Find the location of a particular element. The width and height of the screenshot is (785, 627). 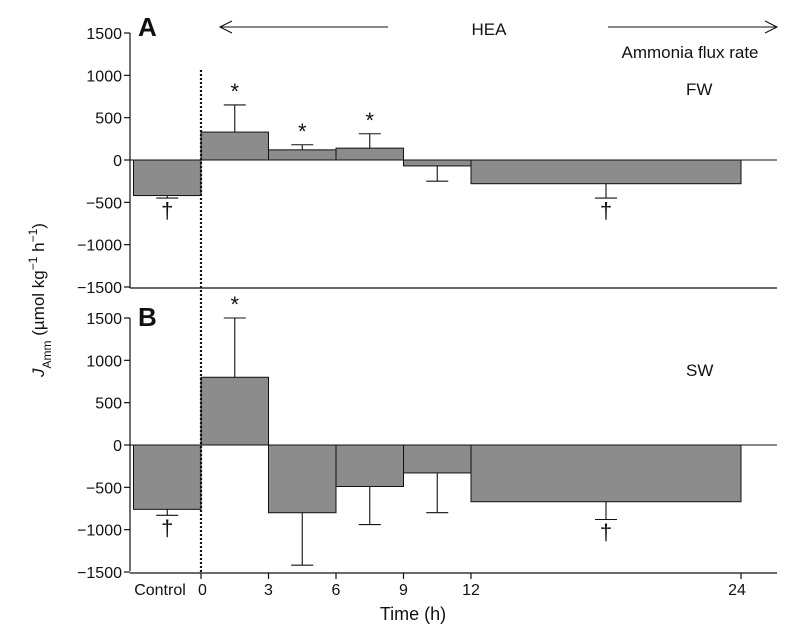

x-tick-label: 0 is located at coordinates (202, 590).